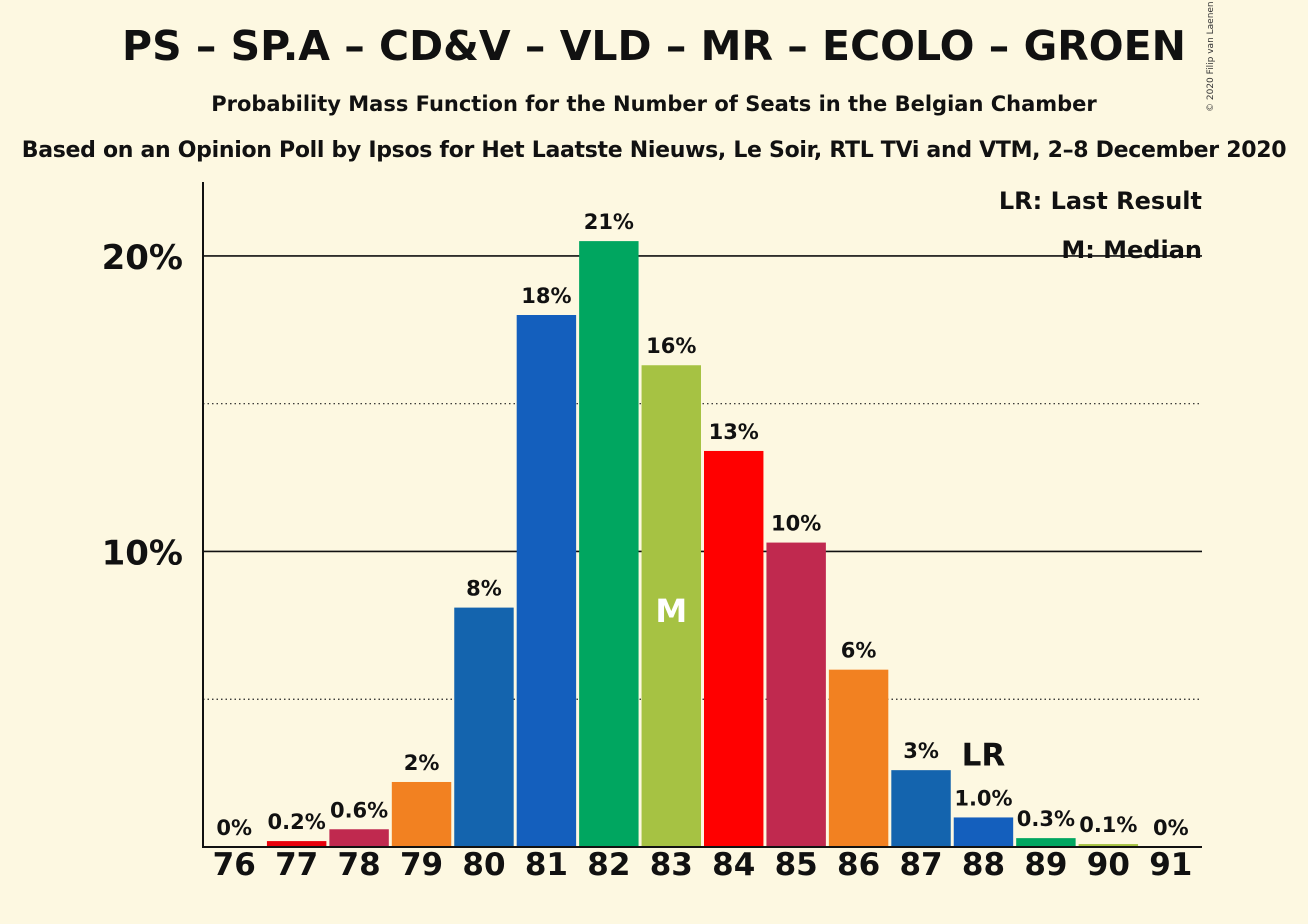  I want to click on x-tick-label-89: 89, so click(1045, 865).